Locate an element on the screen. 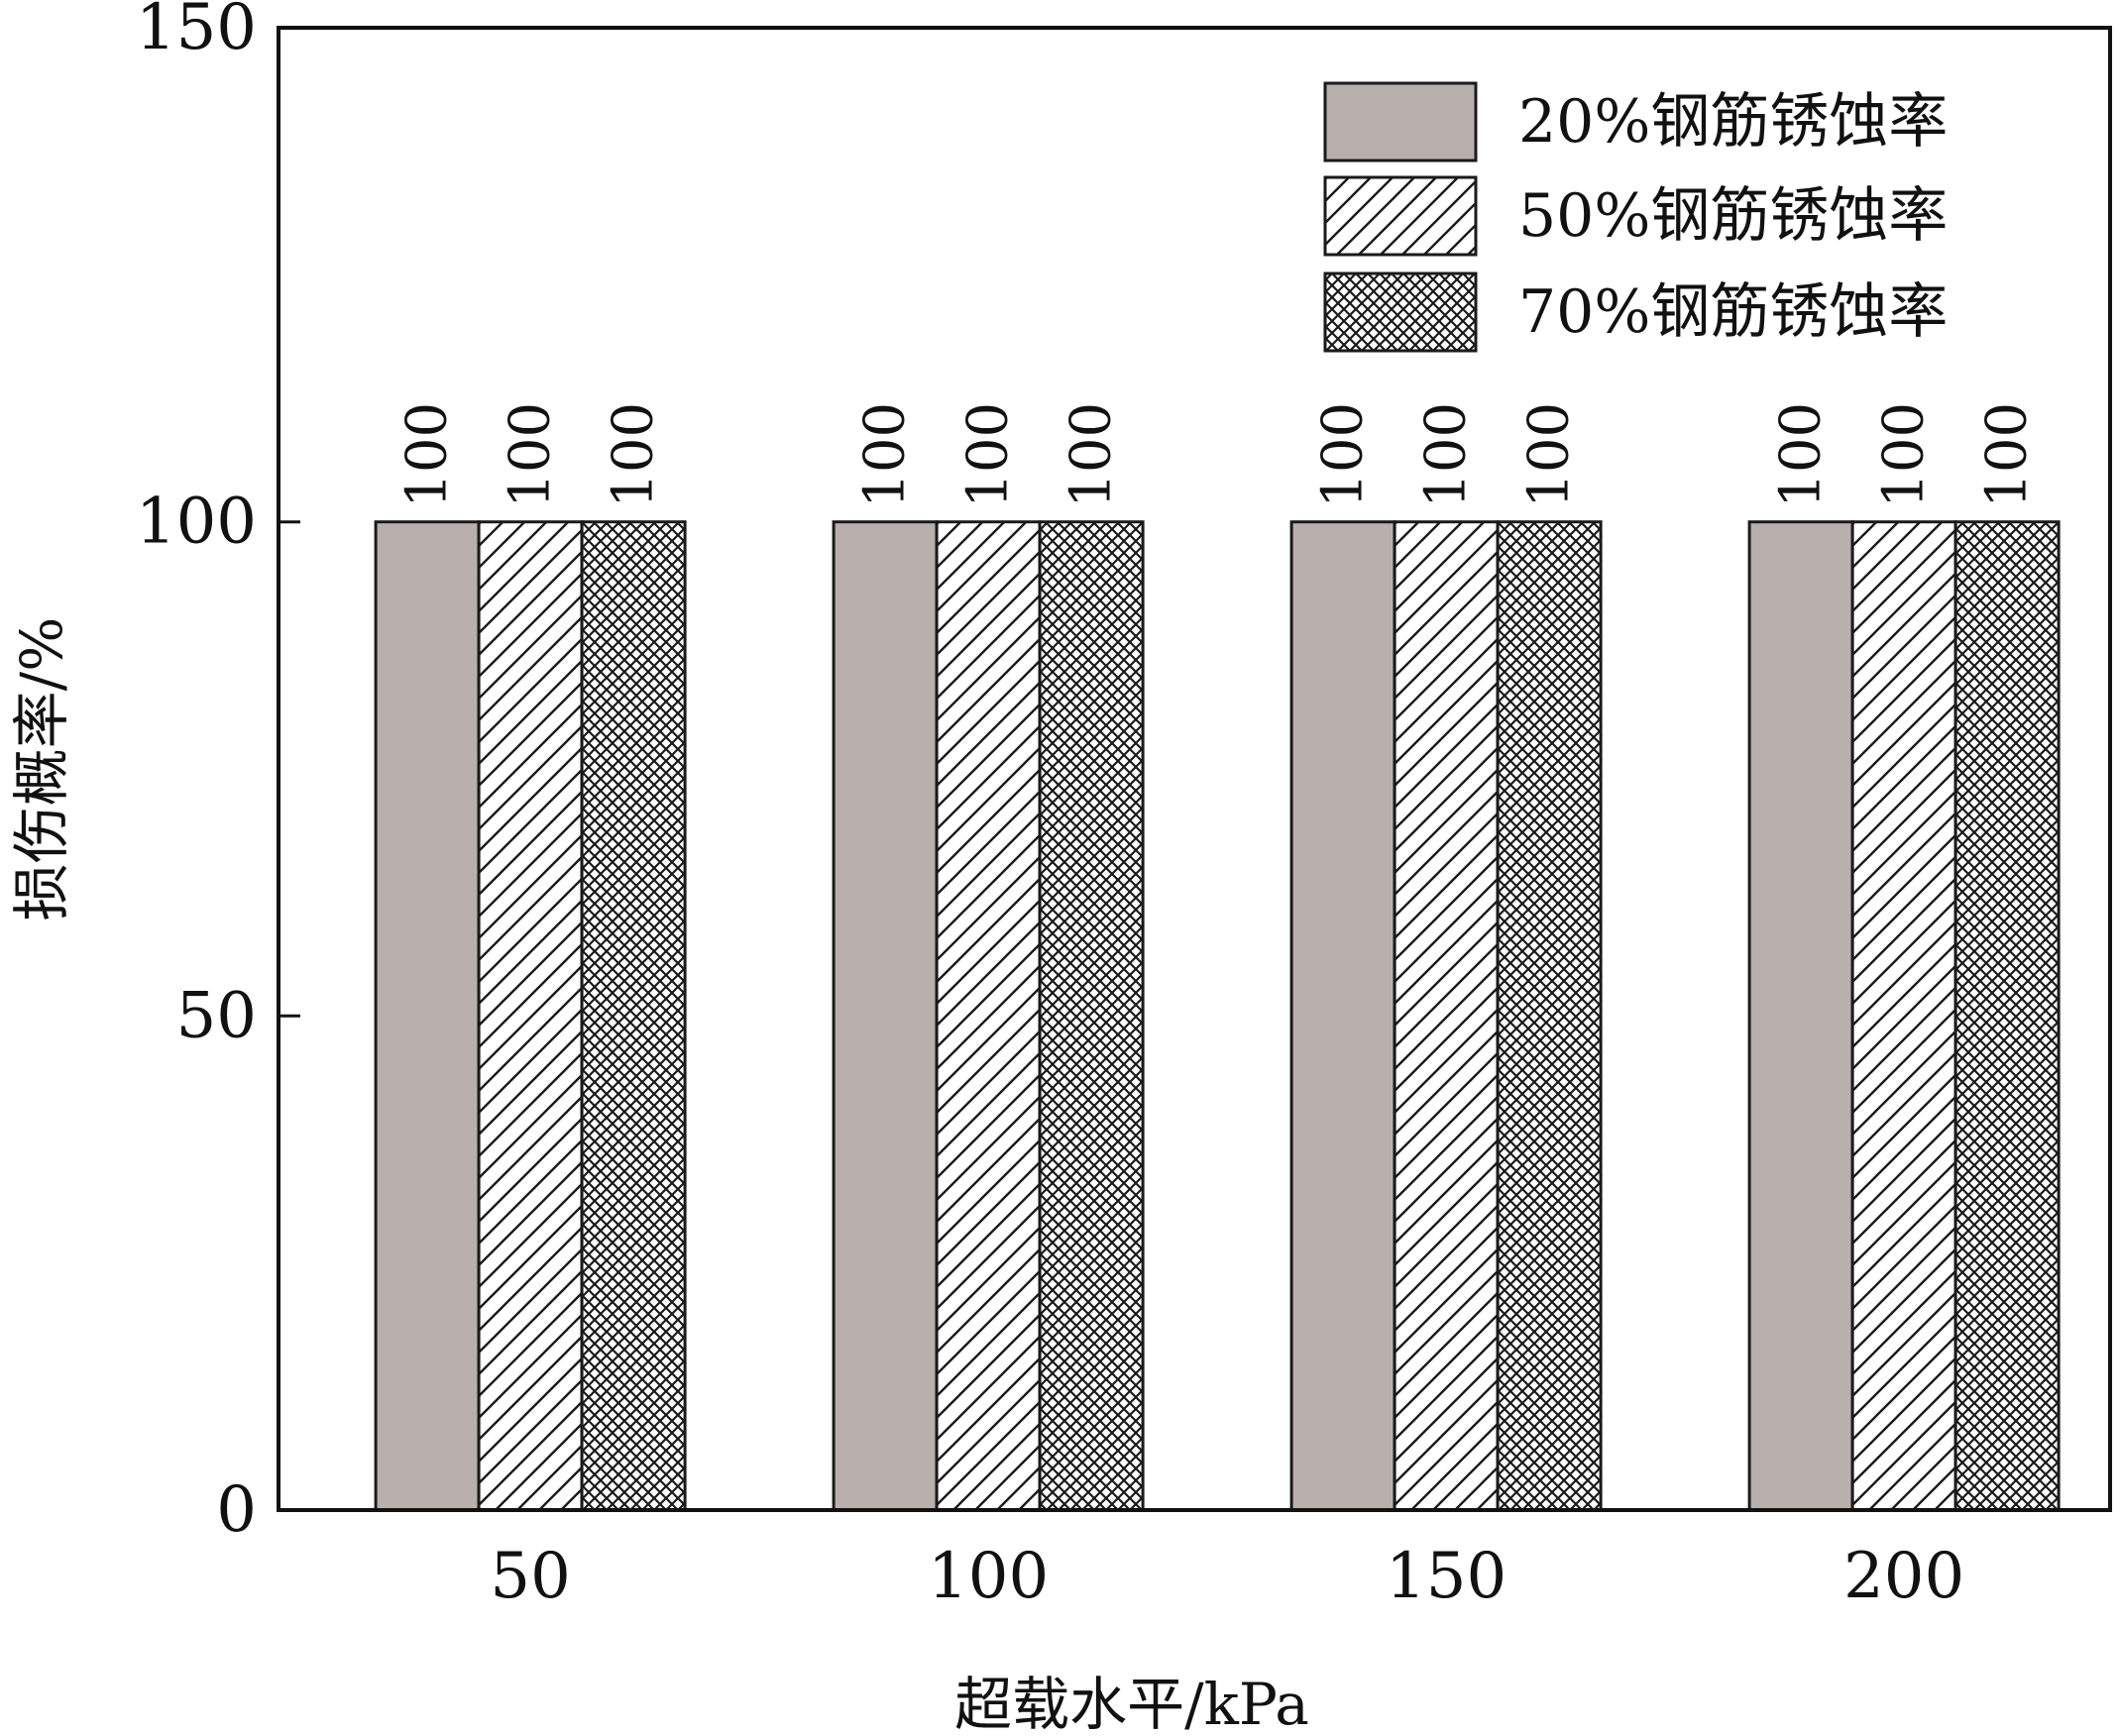 Image resolution: width=2120 pixels, height=1736 pixels. data-label-200-series-1: 100 is located at coordinates (1802, 455).